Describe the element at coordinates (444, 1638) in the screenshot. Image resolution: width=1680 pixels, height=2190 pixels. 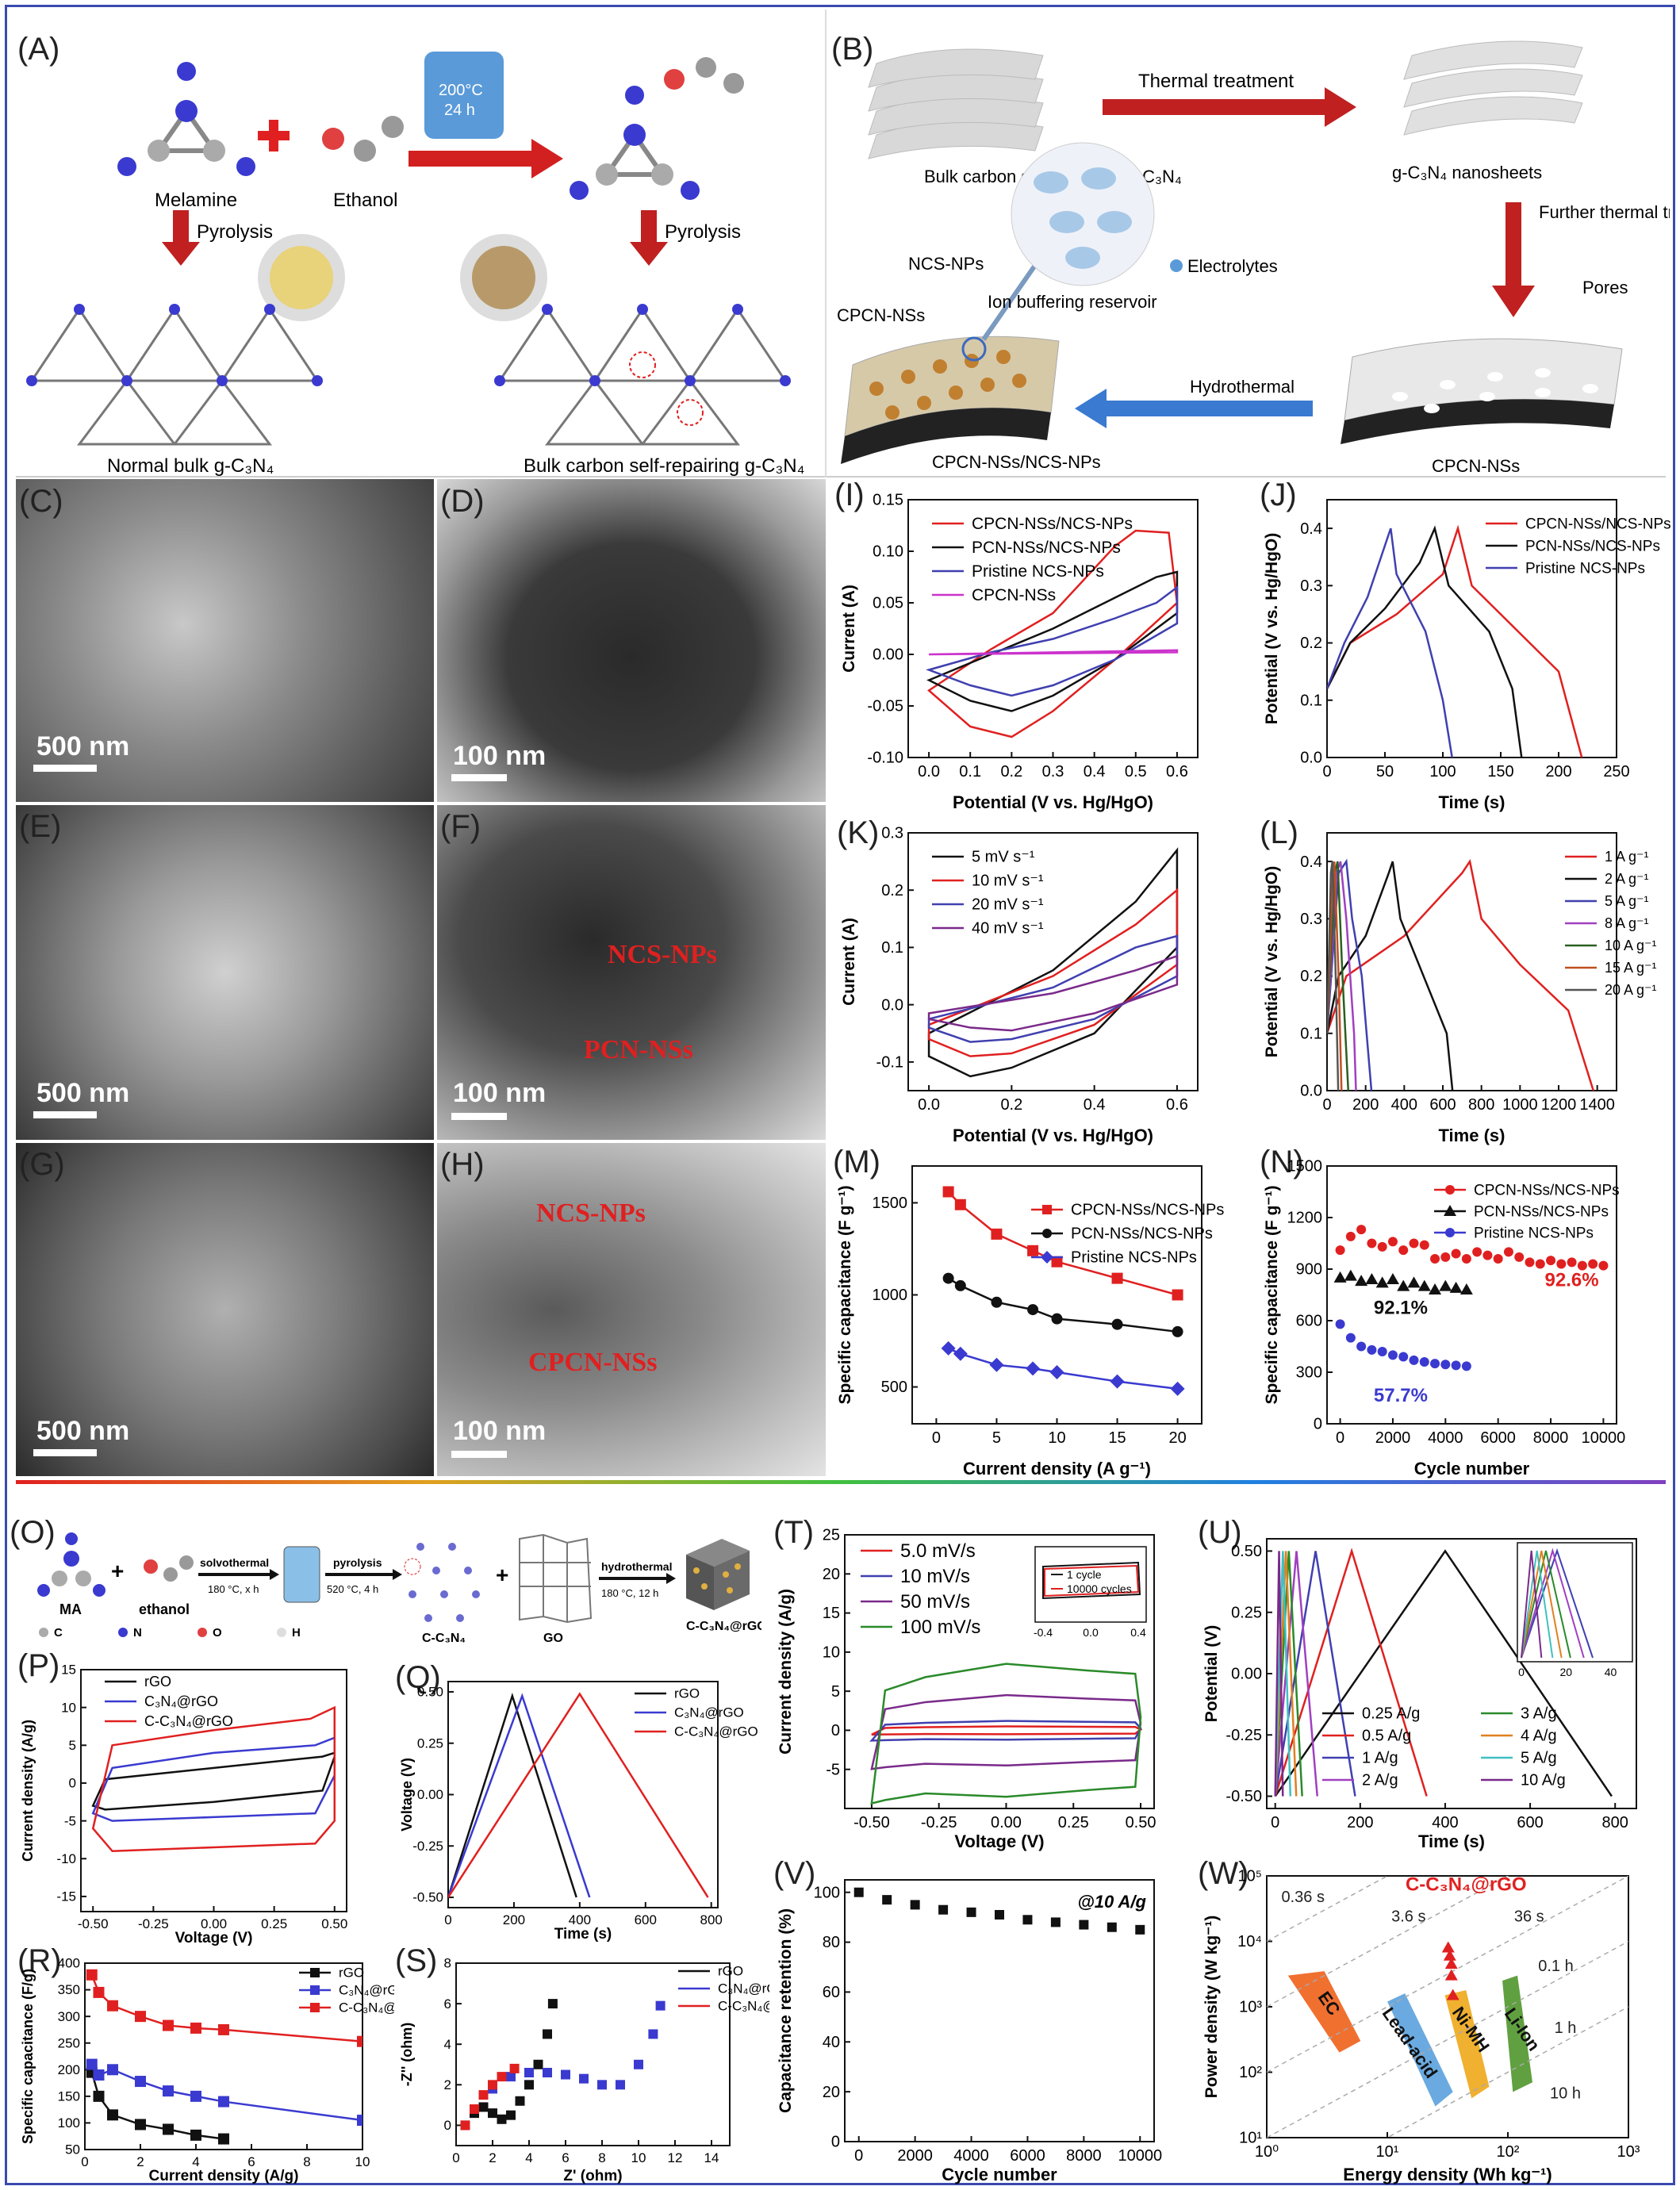
I see `c-c3n4-label: C-C₃N₄` at that location.